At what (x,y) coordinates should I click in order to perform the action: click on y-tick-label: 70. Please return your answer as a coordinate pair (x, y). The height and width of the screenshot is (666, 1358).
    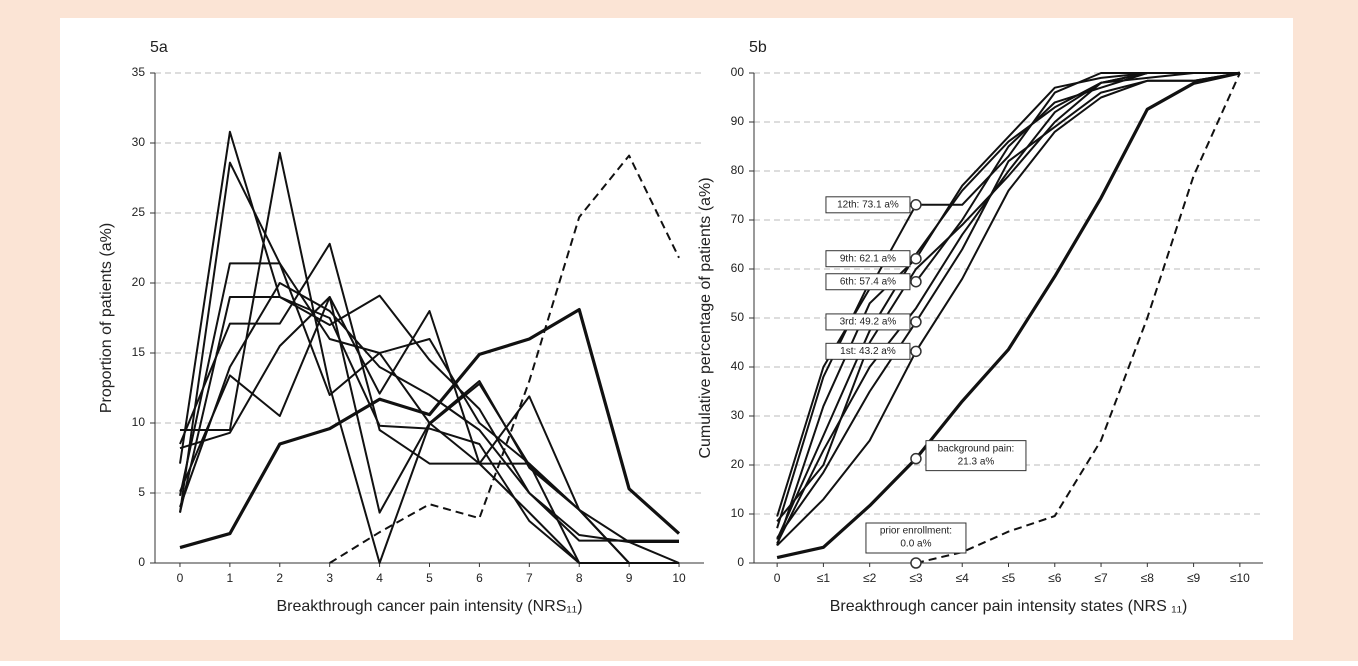
    Looking at the image, I should click on (738, 219).